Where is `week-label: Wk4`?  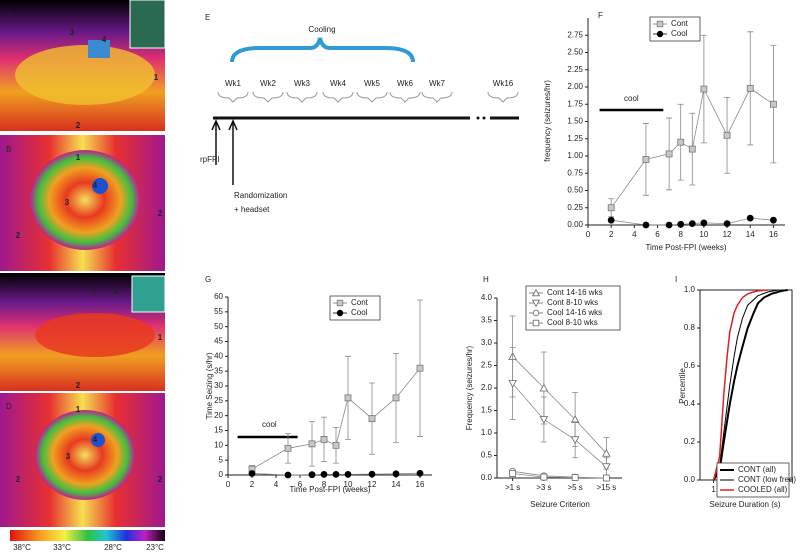
week-label: Wk4 is located at coordinates (338, 83).